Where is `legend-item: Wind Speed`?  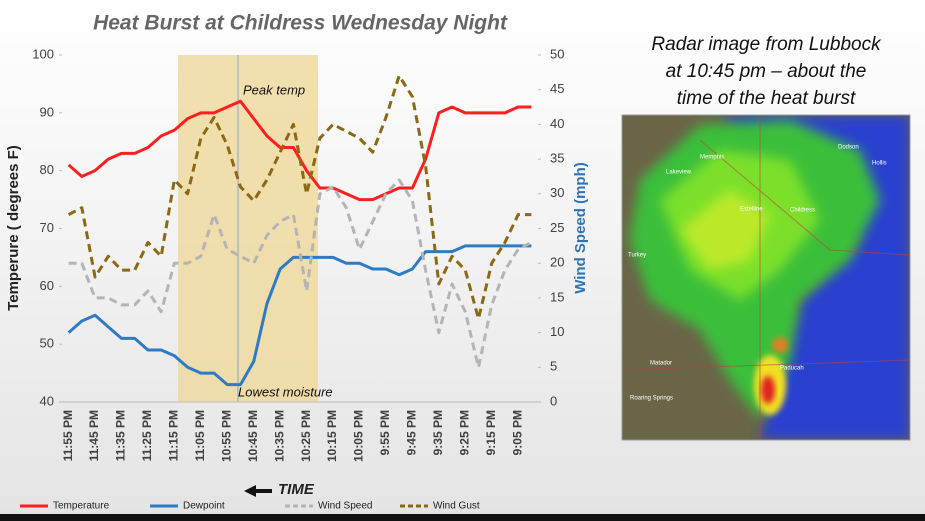 legend-item: Wind Speed is located at coordinates (328, 506).